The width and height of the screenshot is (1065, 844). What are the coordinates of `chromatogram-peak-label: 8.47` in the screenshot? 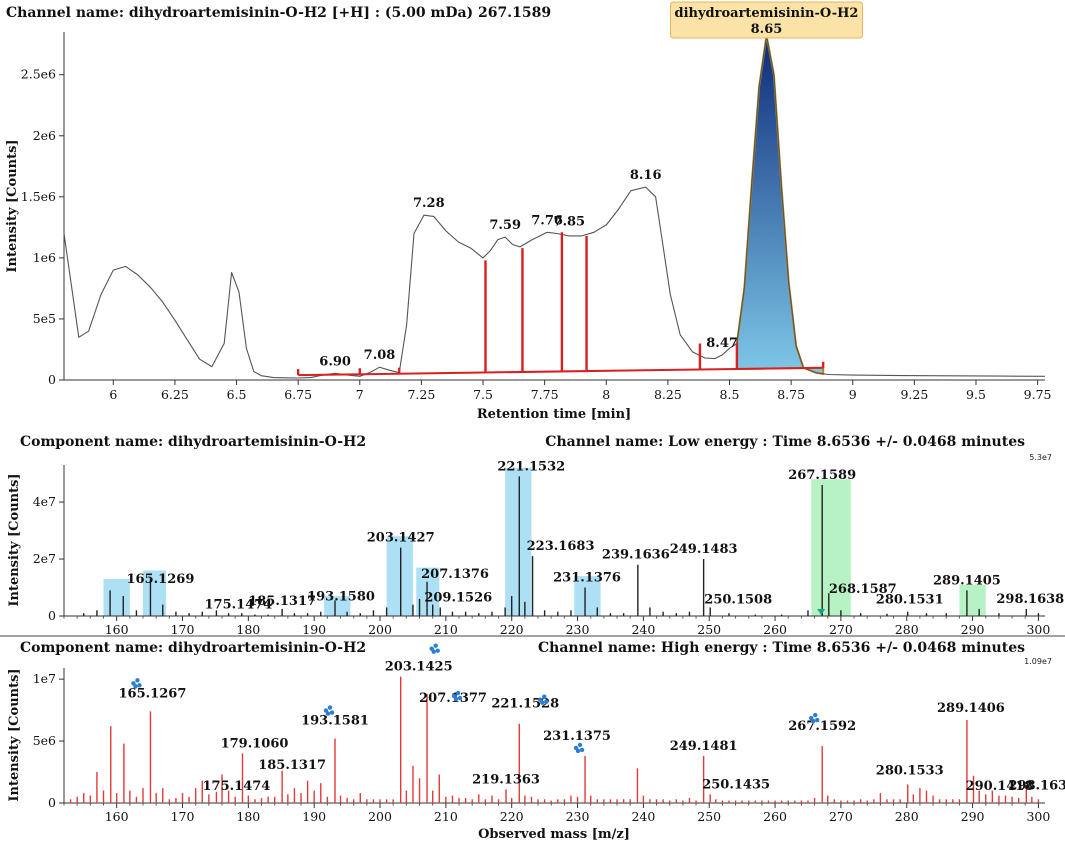 It's located at (722, 343).